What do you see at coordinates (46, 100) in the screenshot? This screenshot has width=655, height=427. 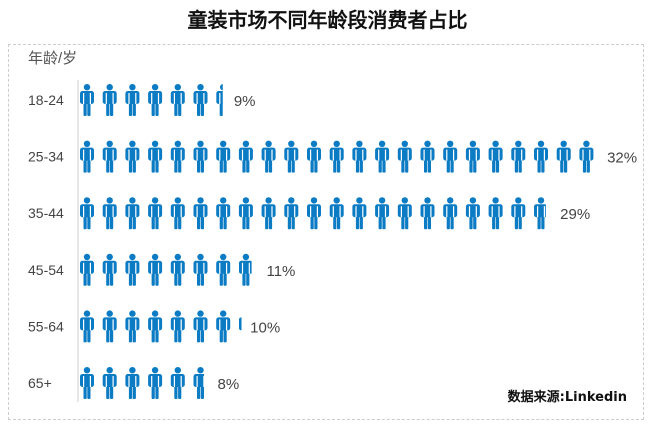 I see `category-label: 18-24` at bounding box center [46, 100].